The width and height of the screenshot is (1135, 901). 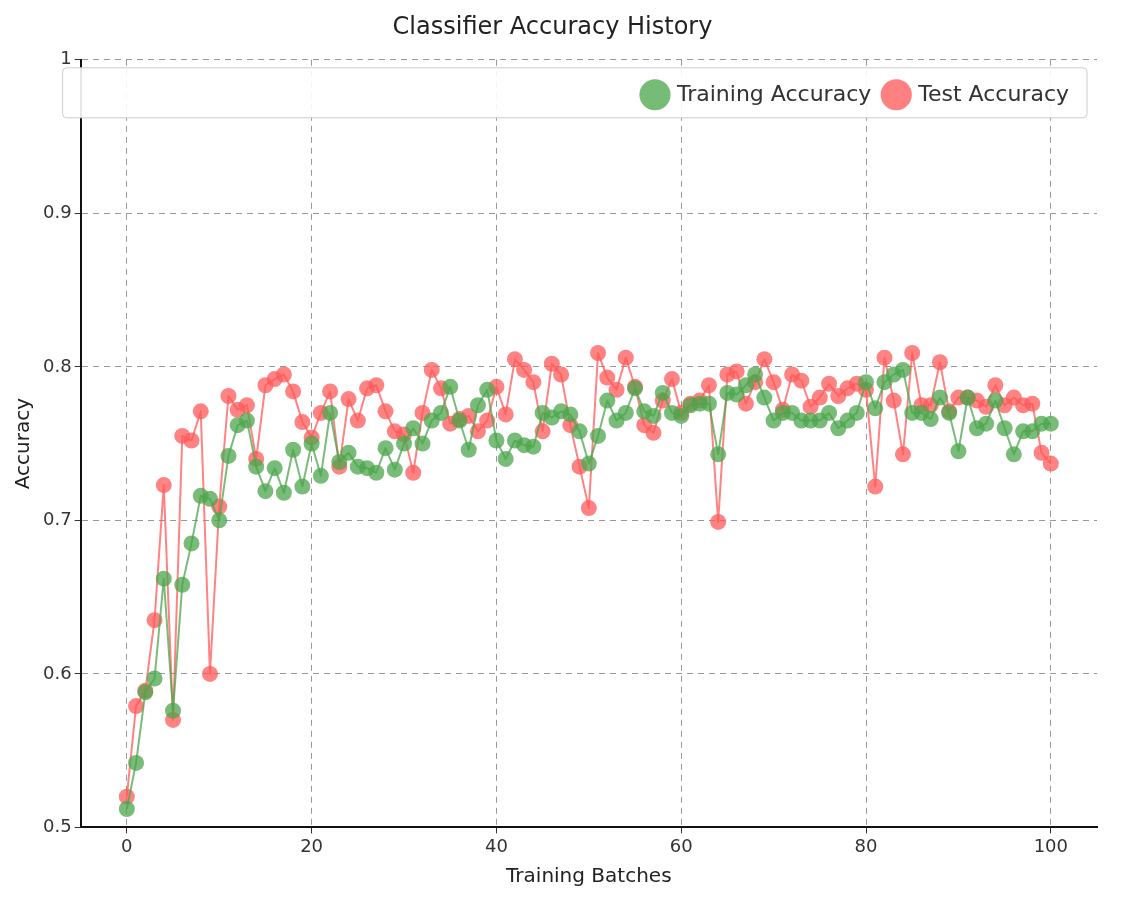 What do you see at coordinates (57, 672) in the screenshot?
I see `y-tick-label: 0.6` at bounding box center [57, 672].